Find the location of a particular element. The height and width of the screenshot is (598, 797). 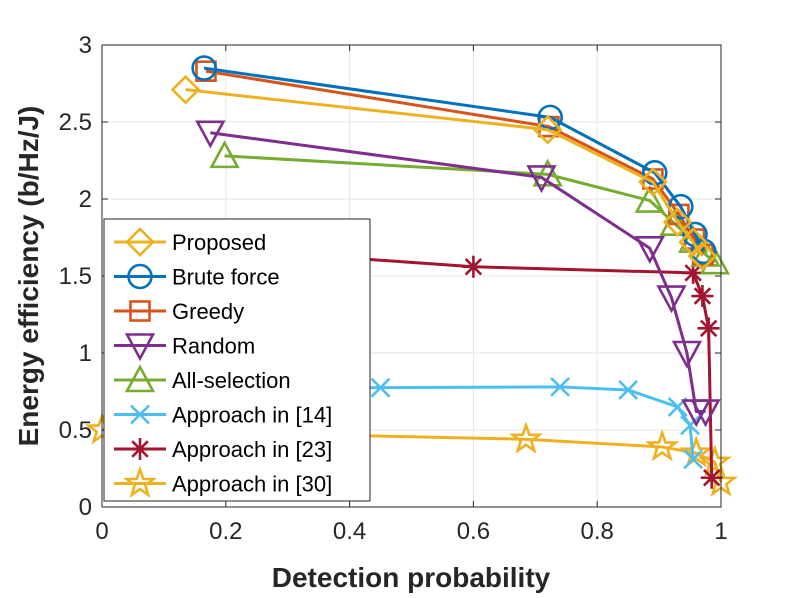

legend-entry-random: Random is located at coordinates (184, 347).